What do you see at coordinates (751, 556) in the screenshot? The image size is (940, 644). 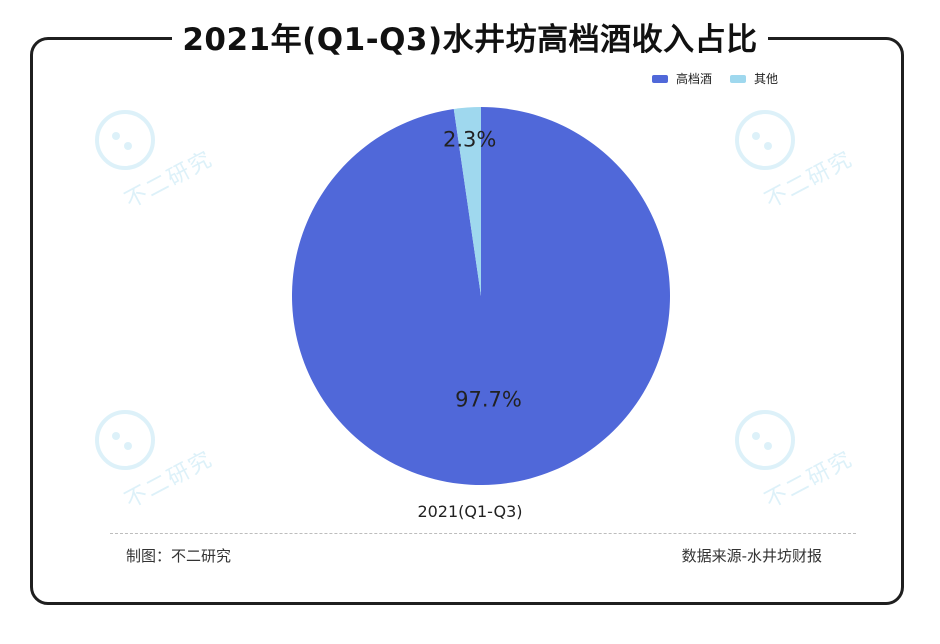 I see `footer-source: 数据来源-水井坊财报` at bounding box center [751, 556].